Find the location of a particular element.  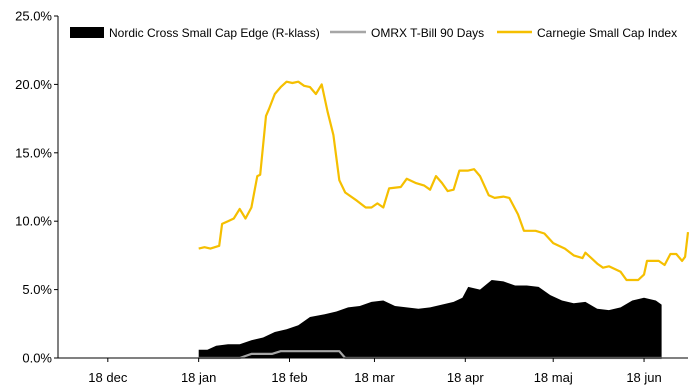

legend-item-carnegie: Carnegie Small Cap Index is located at coordinates (587, 33).